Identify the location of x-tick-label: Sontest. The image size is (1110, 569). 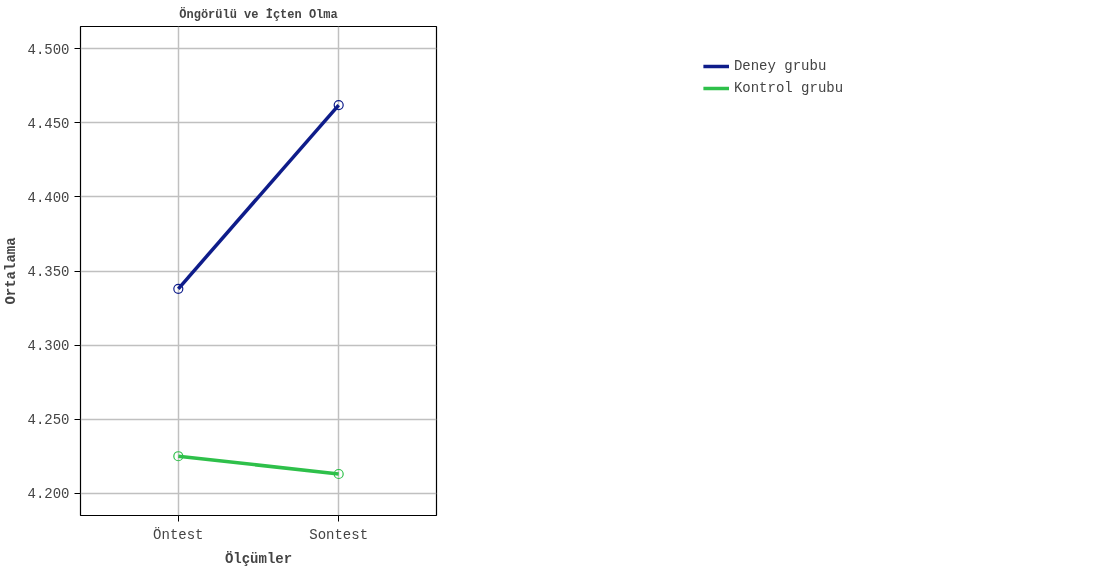
(339, 534).